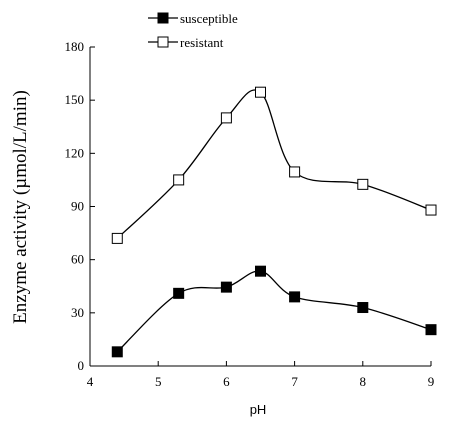 Image resolution: width=451 pixels, height=424 pixels. I want to click on legend-marker-susceptible, so click(163, 18).